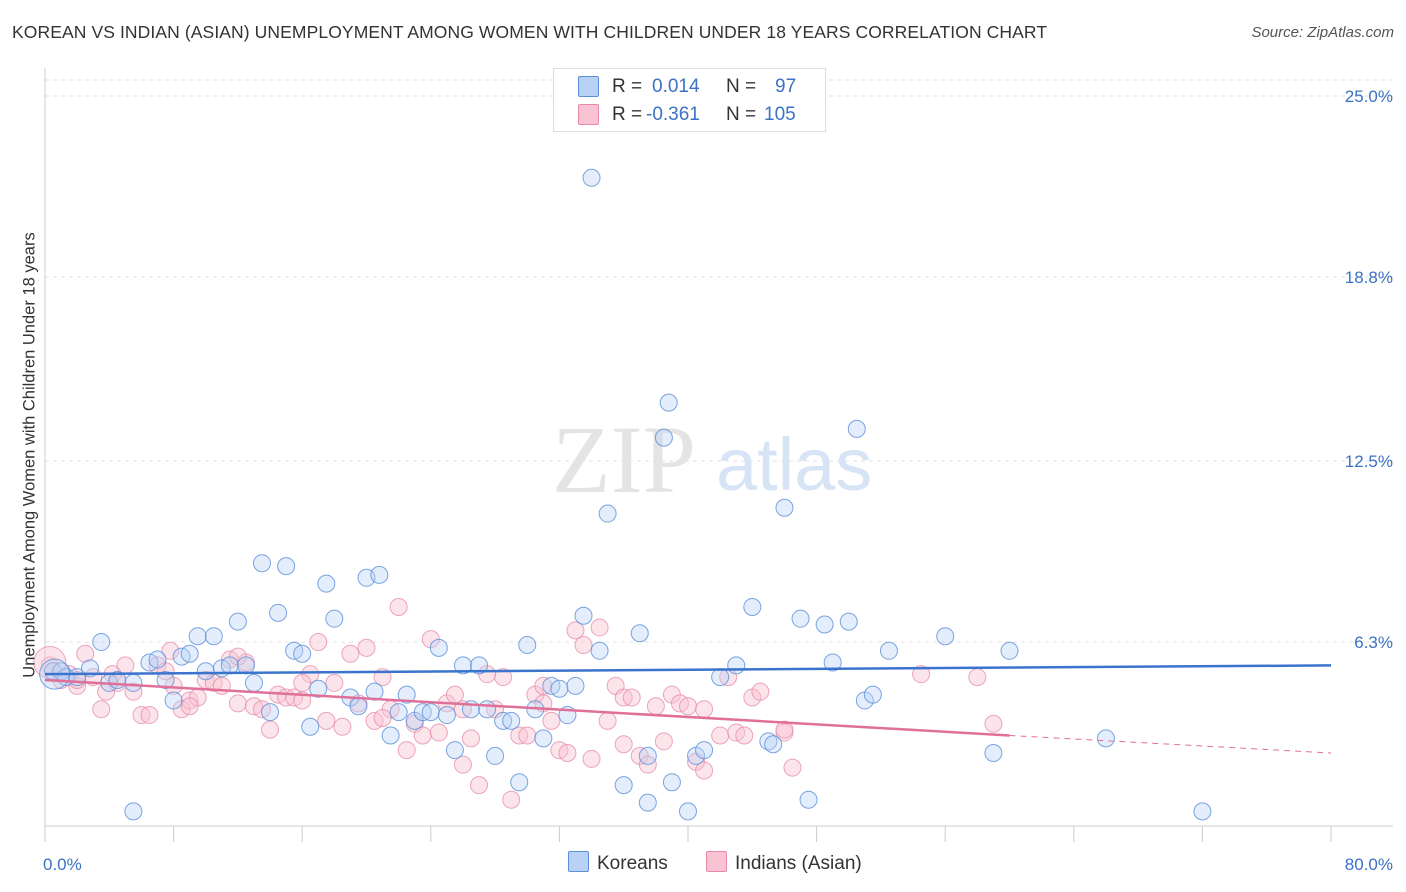 The width and height of the screenshot is (1406, 892). I want to click on x-tick-label: 0.0%, so click(62, 864).